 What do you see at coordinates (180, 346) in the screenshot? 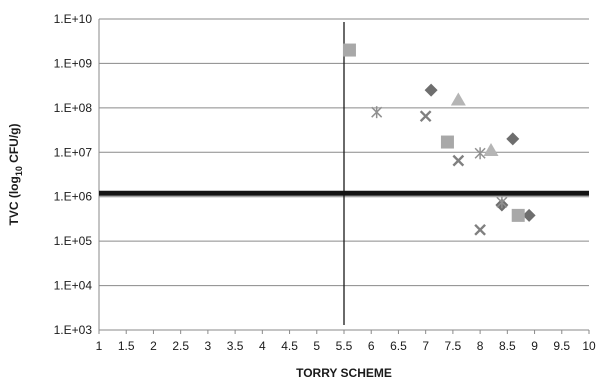
I see `x-tick-label: 2.5` at bounding box center [180, 346].